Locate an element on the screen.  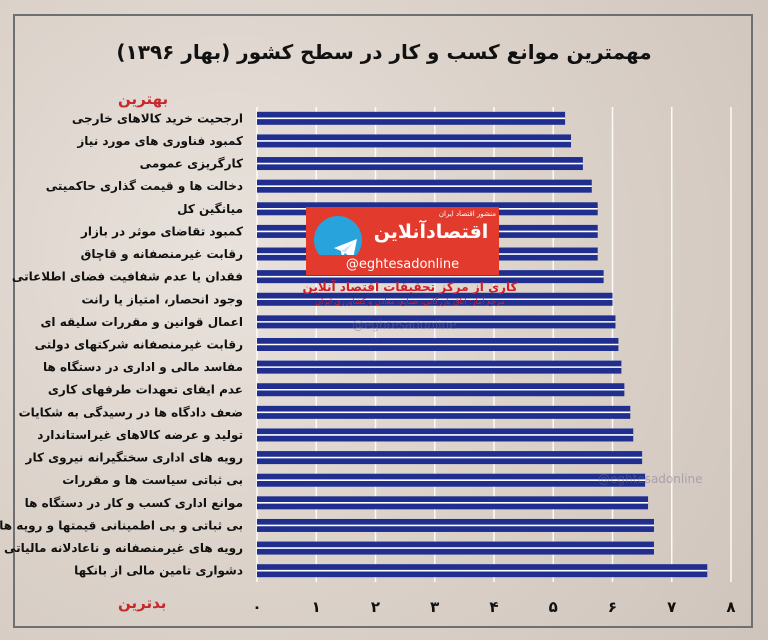
category-label: دخالت ها و قیمت گذاری حاکمیتی is located at coordinates (144, 186).